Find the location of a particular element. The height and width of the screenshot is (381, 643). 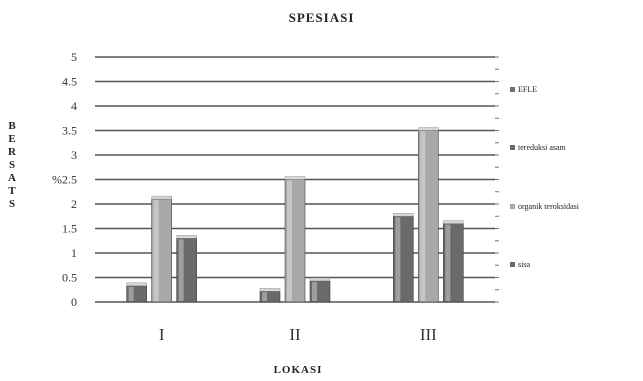

legend-item: EFLE is located at coordinates (523, 89).